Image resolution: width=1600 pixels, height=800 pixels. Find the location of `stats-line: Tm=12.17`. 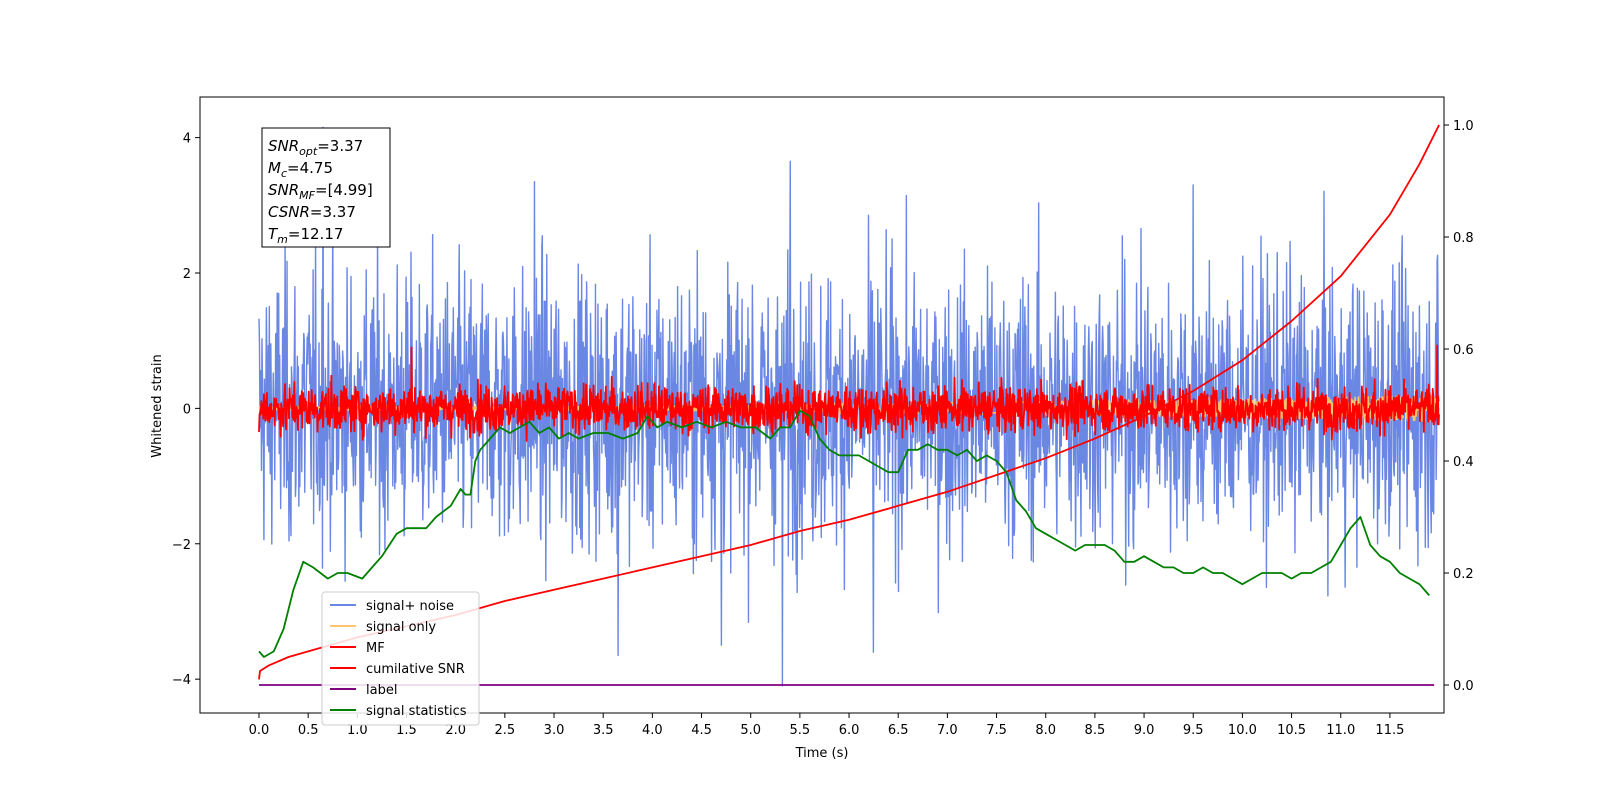

stats-line: Tm=12.17 is located at coordinates (305, 235).